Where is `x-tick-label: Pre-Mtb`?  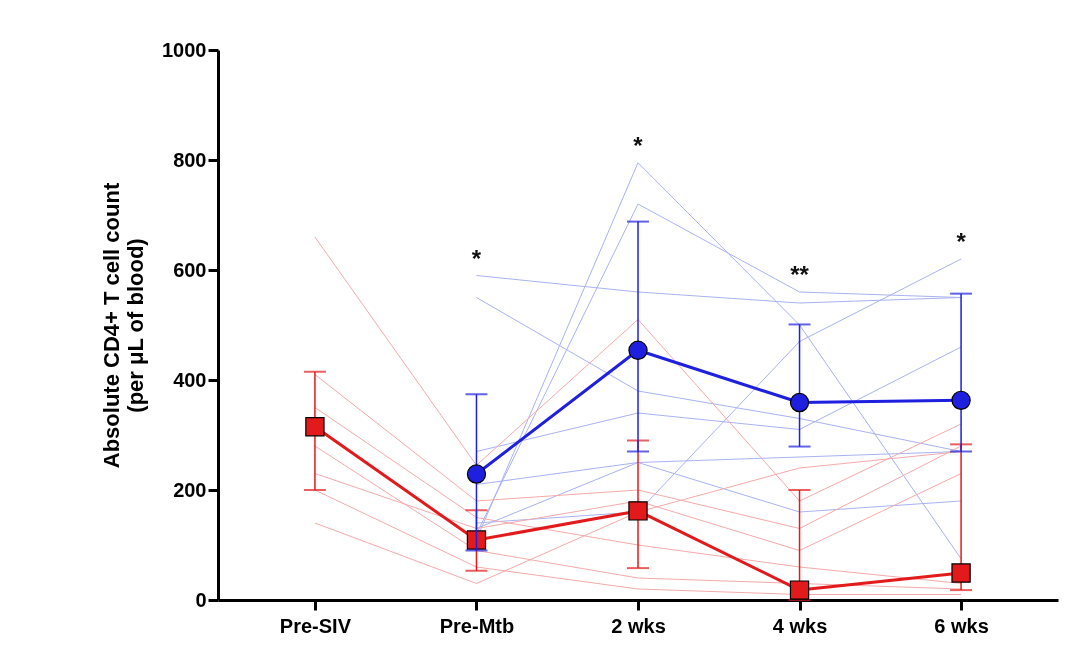
x-tick-label: Pre-Mtb is located at coordinates (477, 625).